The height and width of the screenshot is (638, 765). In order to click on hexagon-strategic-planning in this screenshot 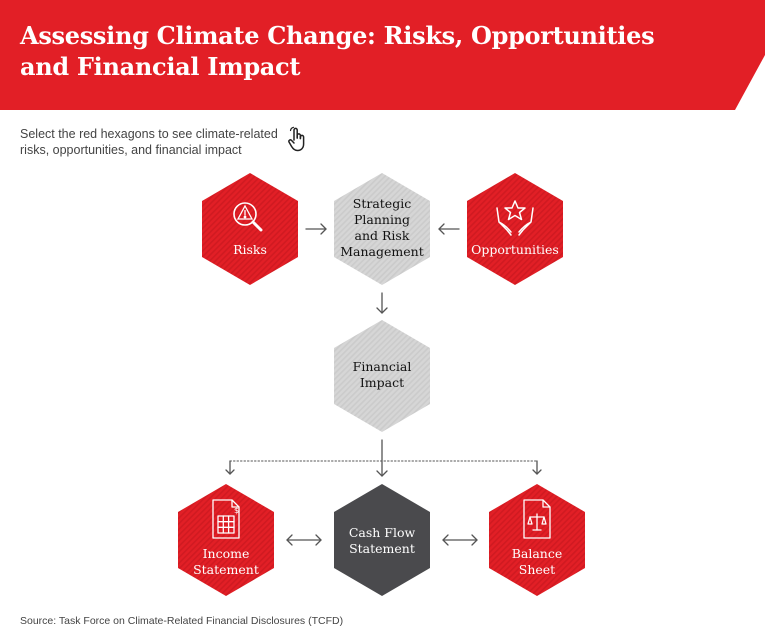, I will do `click(382, 229)`.